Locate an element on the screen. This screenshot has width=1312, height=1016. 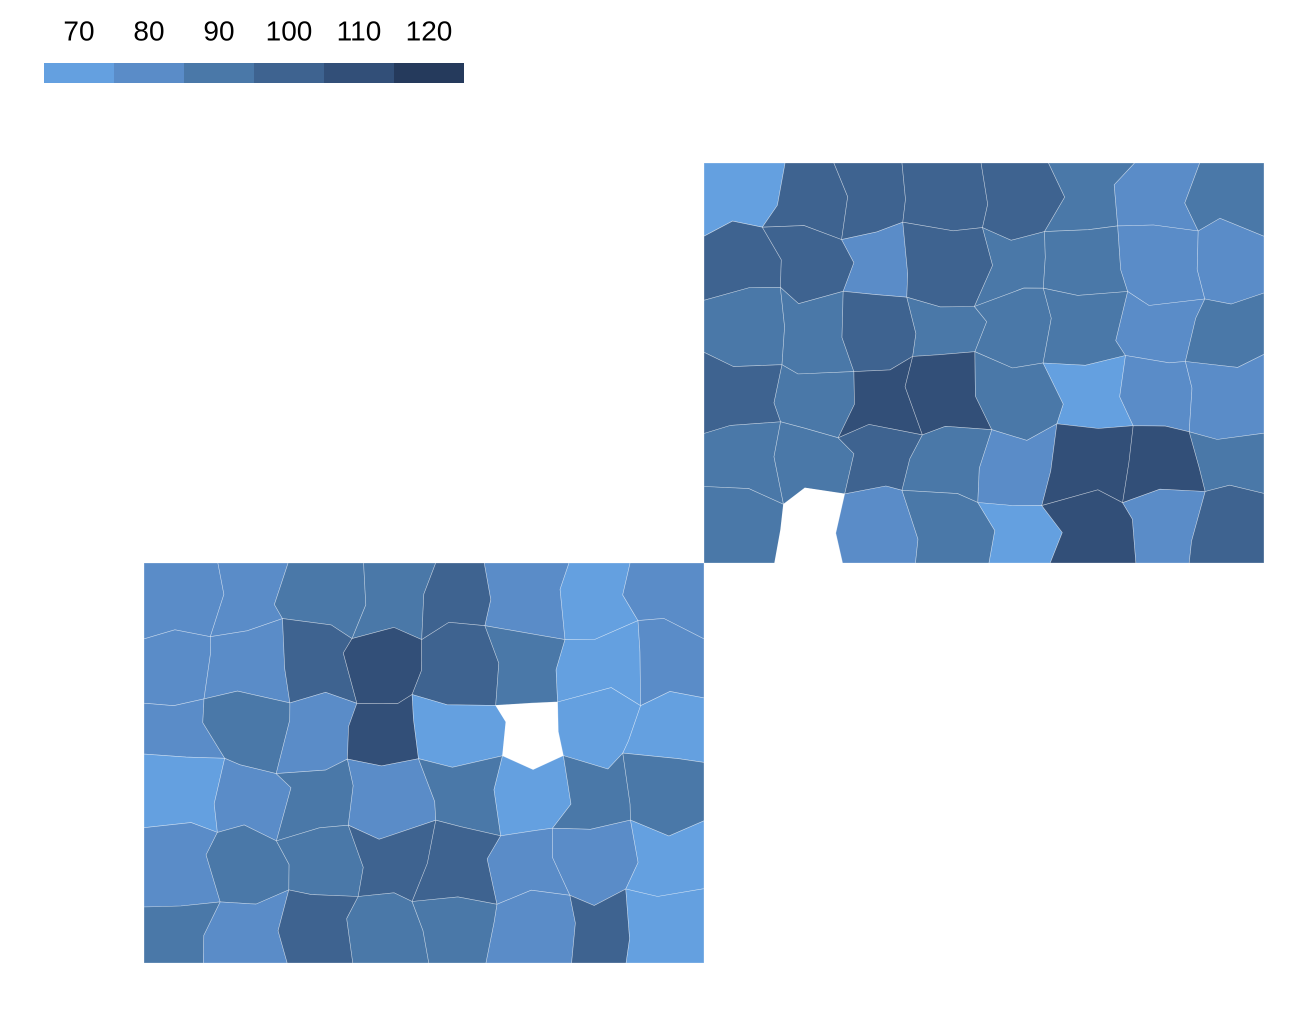
legend-label: 100 is located at coordinates (289, 30).